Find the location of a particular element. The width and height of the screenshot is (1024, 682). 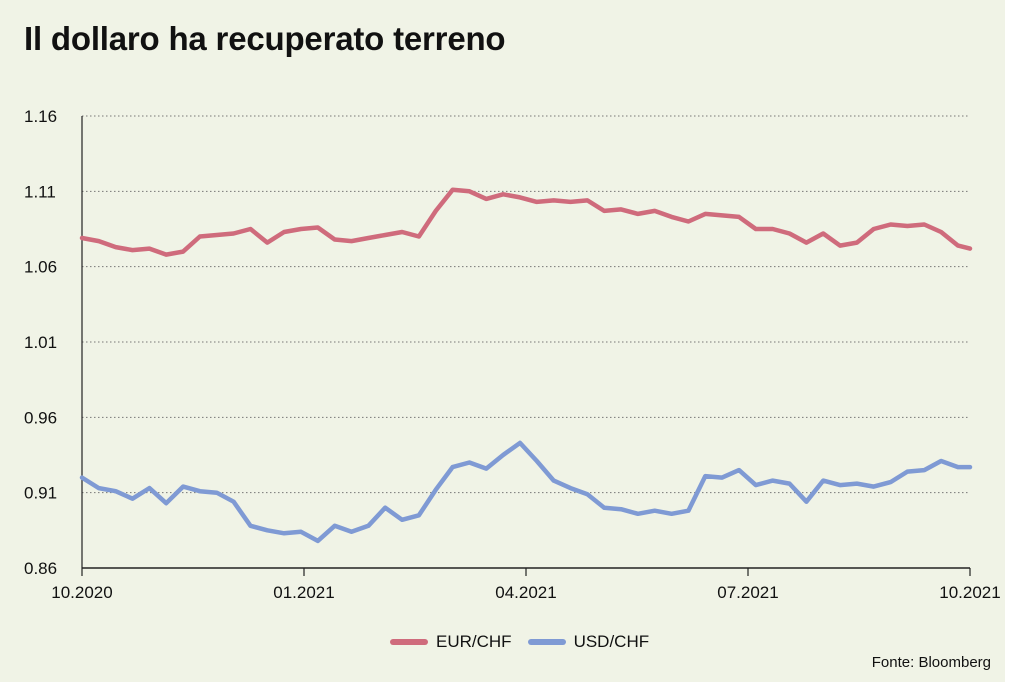

legend-item-eur-chf: EUR/CHF is located at coordinates (451, 642).